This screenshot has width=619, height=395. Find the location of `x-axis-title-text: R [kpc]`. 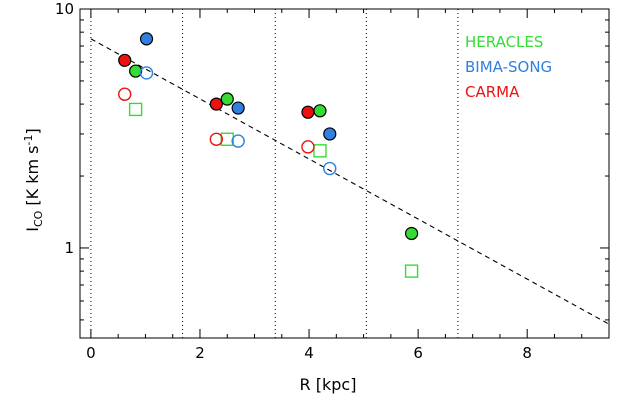

x-axis-title-text: R [kpc] is located at coordinates (328, 384).